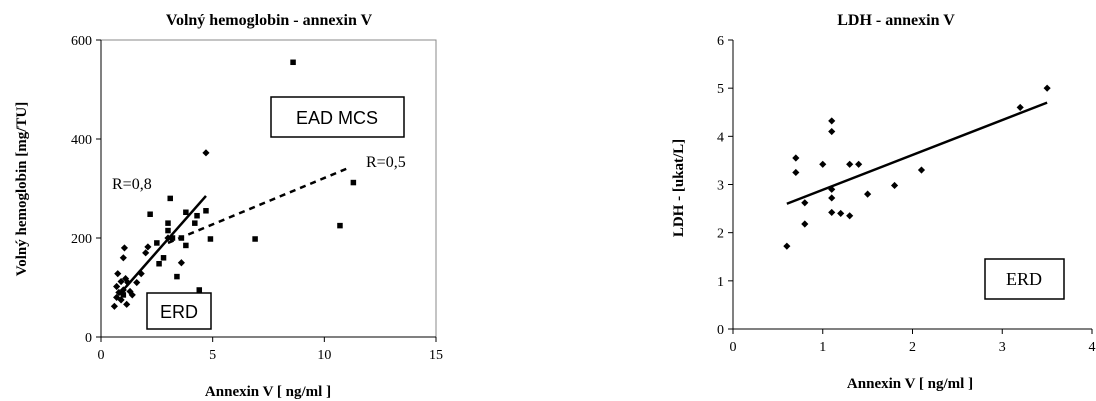  What do you see at coordinates (81, 140) in the screenshot?
I see `chart1-y-tick-label: 400` at bounding box center [81, 140].